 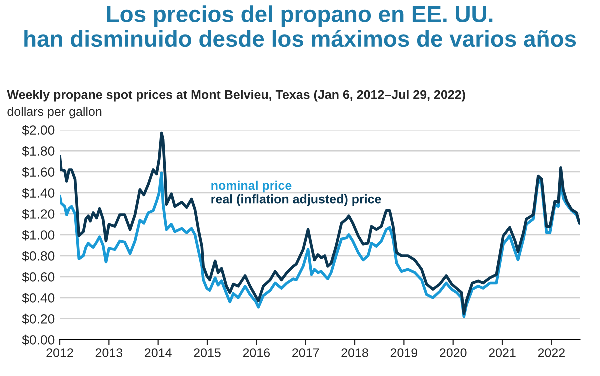 What do you see at coordinates (551, 353) in the screenshot?
I see `x-tick-label: 2022` at bounding box center [551, 353].